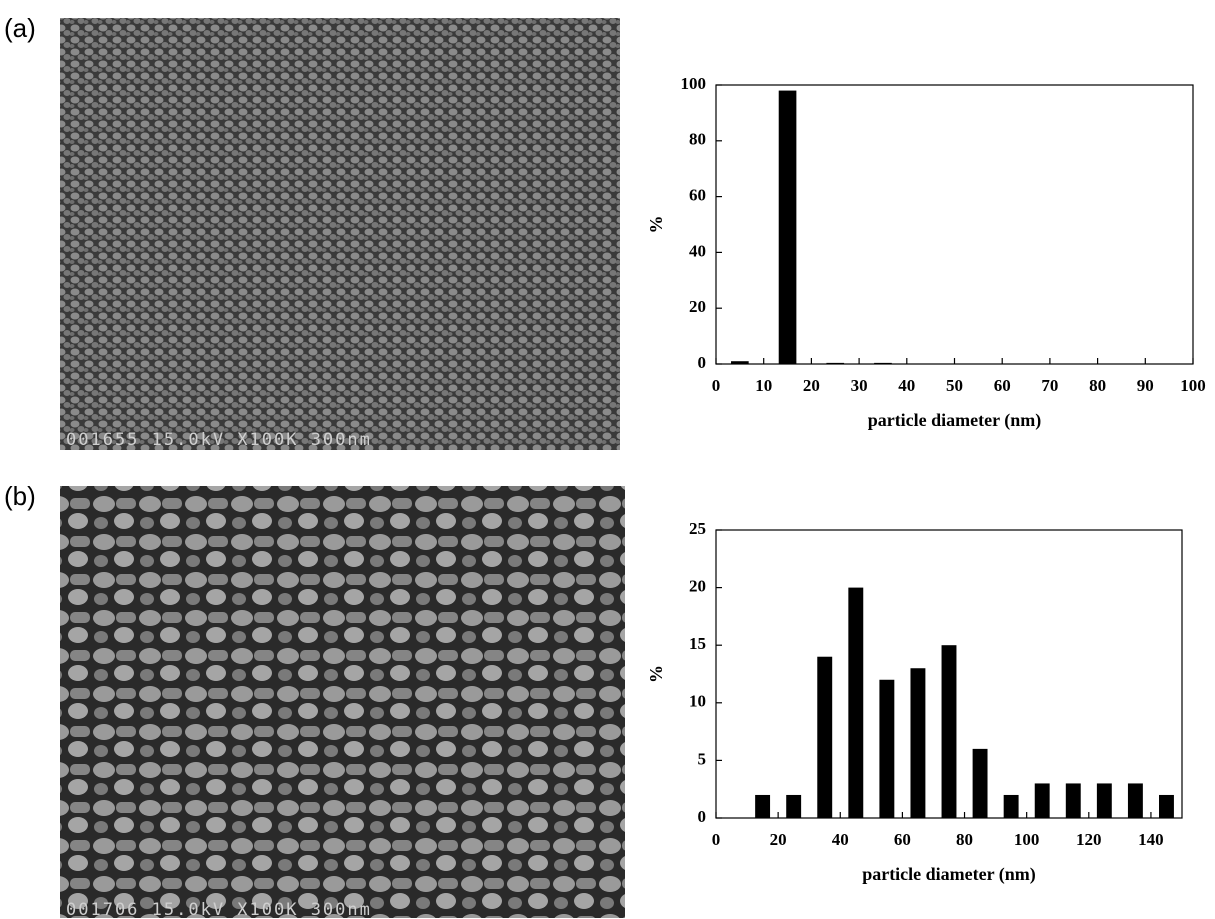 This screenshot has width=1215, height=919. What do you see at coordinates (219, 909) in the screenshot?
I see `sem-caption: 001706 15.0kV X100K 300nm` at bounding box center [219, 909].